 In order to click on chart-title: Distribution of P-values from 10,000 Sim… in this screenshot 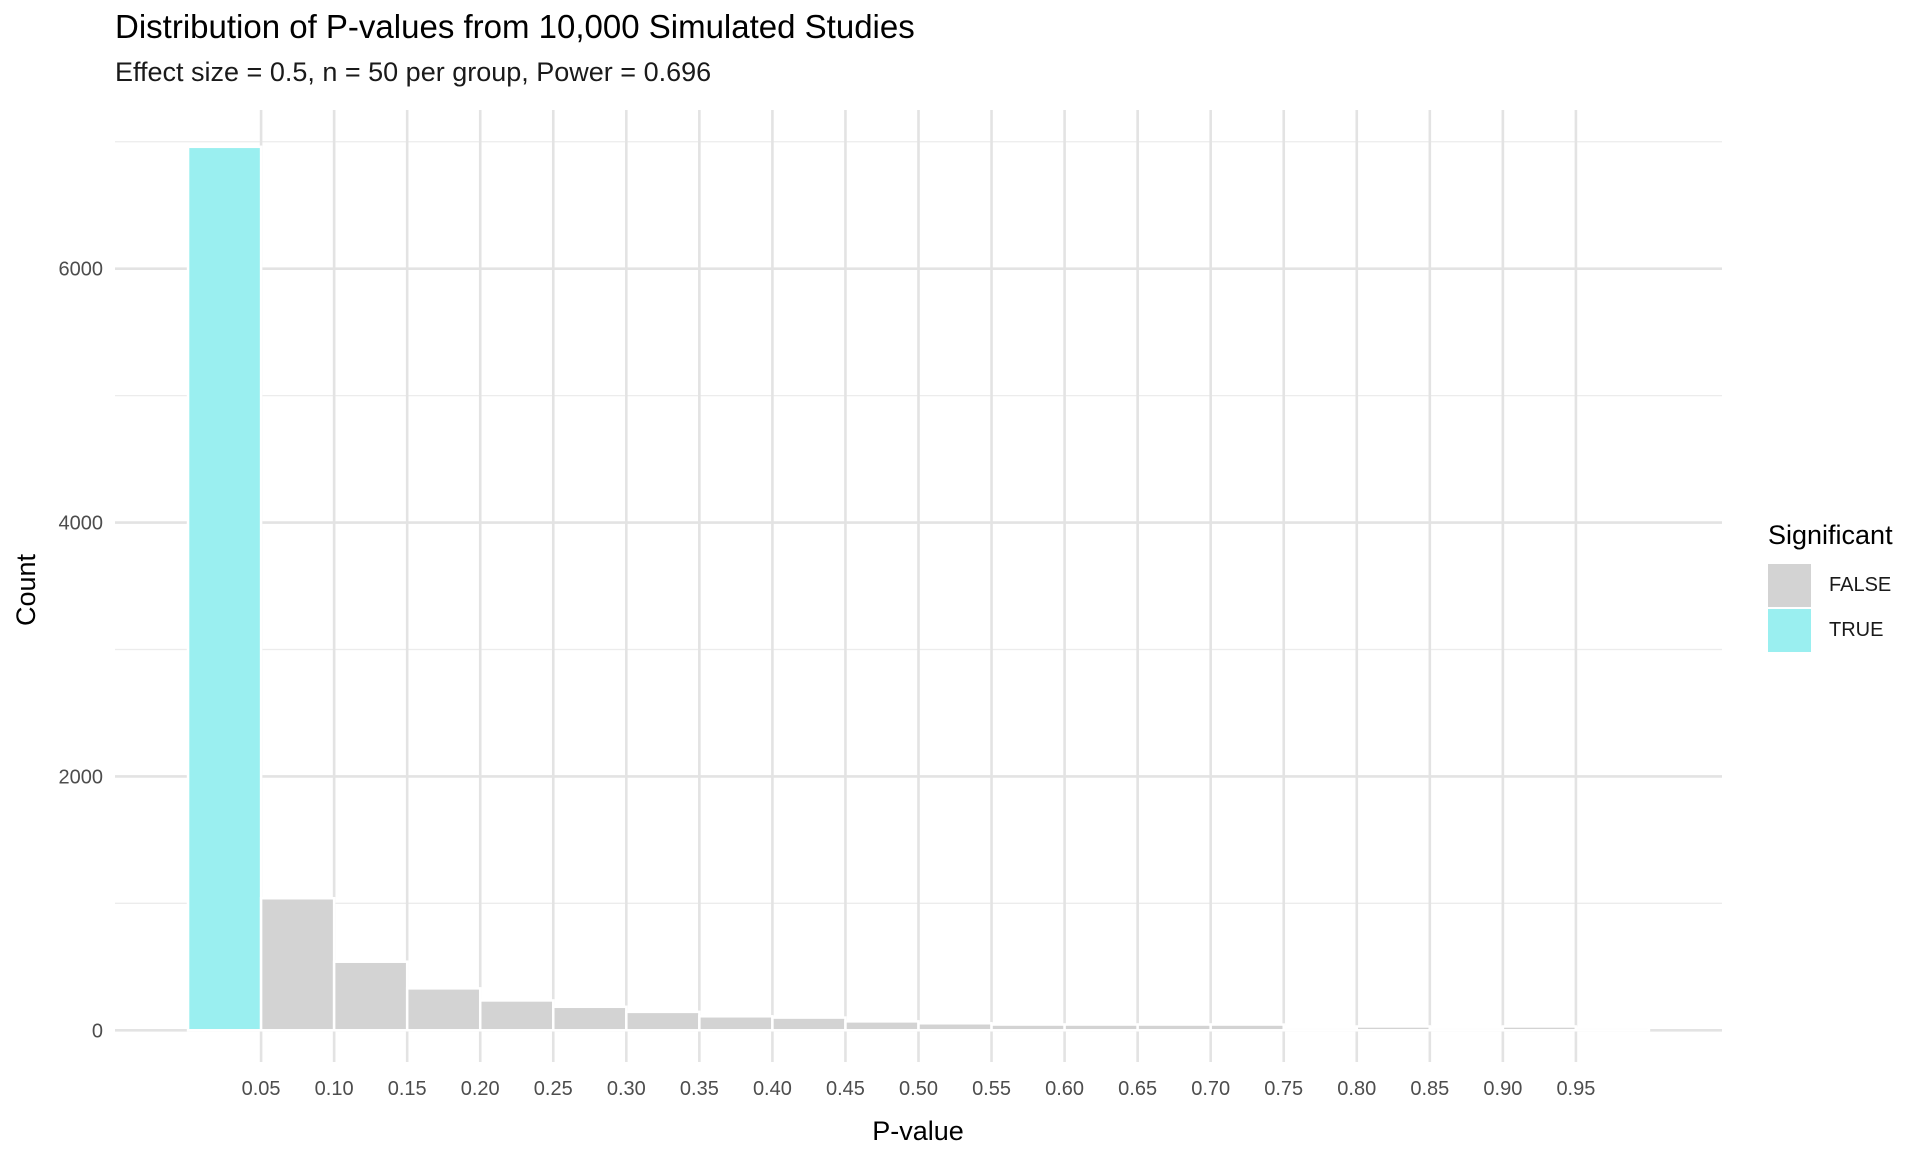, I will do `click(515, 26)`.